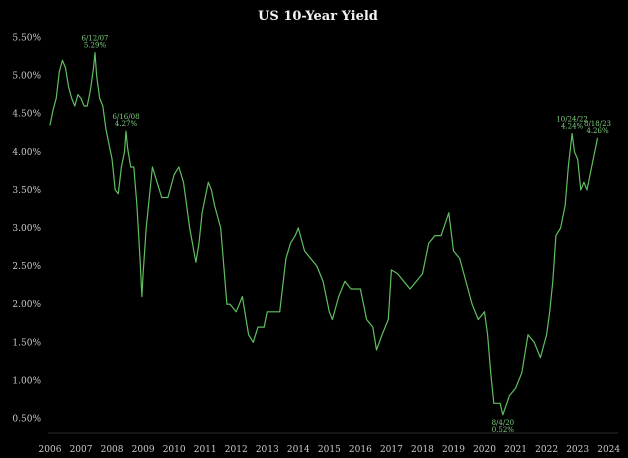 Image resolution: width=628 pixels, height=458 pixels. Describe the element at coordinates (50, 450) in the screenshot. I see `x-tick-label: 2006` at that location.